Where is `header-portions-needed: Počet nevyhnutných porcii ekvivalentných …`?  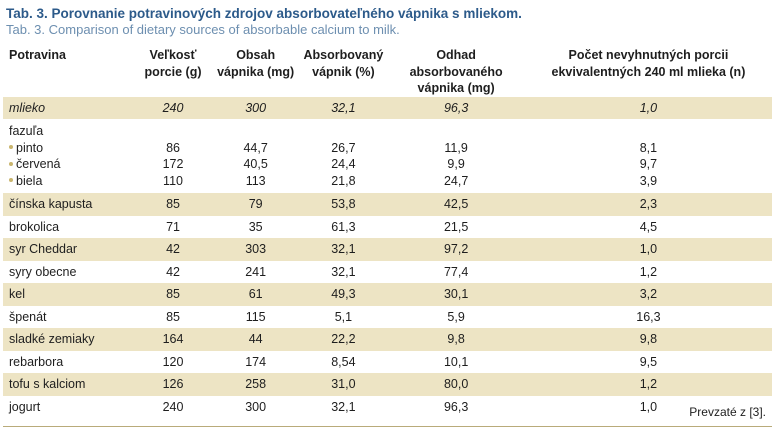
header-portions-needed: Počet nevyhnutných porcii ekvivalentných … is located at coordinates (648, 63).